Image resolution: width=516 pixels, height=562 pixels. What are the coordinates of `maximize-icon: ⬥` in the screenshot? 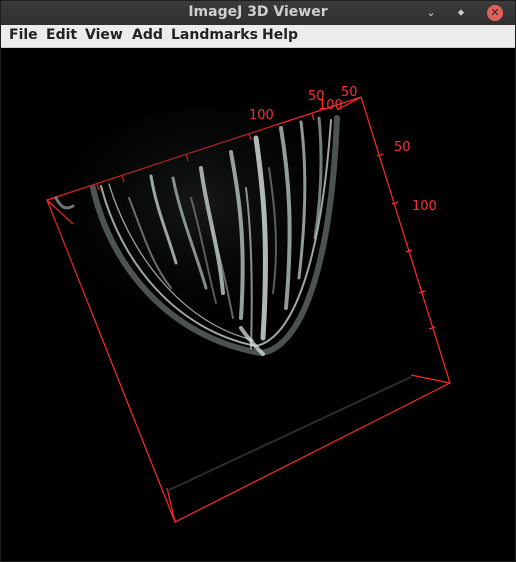 It's located at (461, 13).